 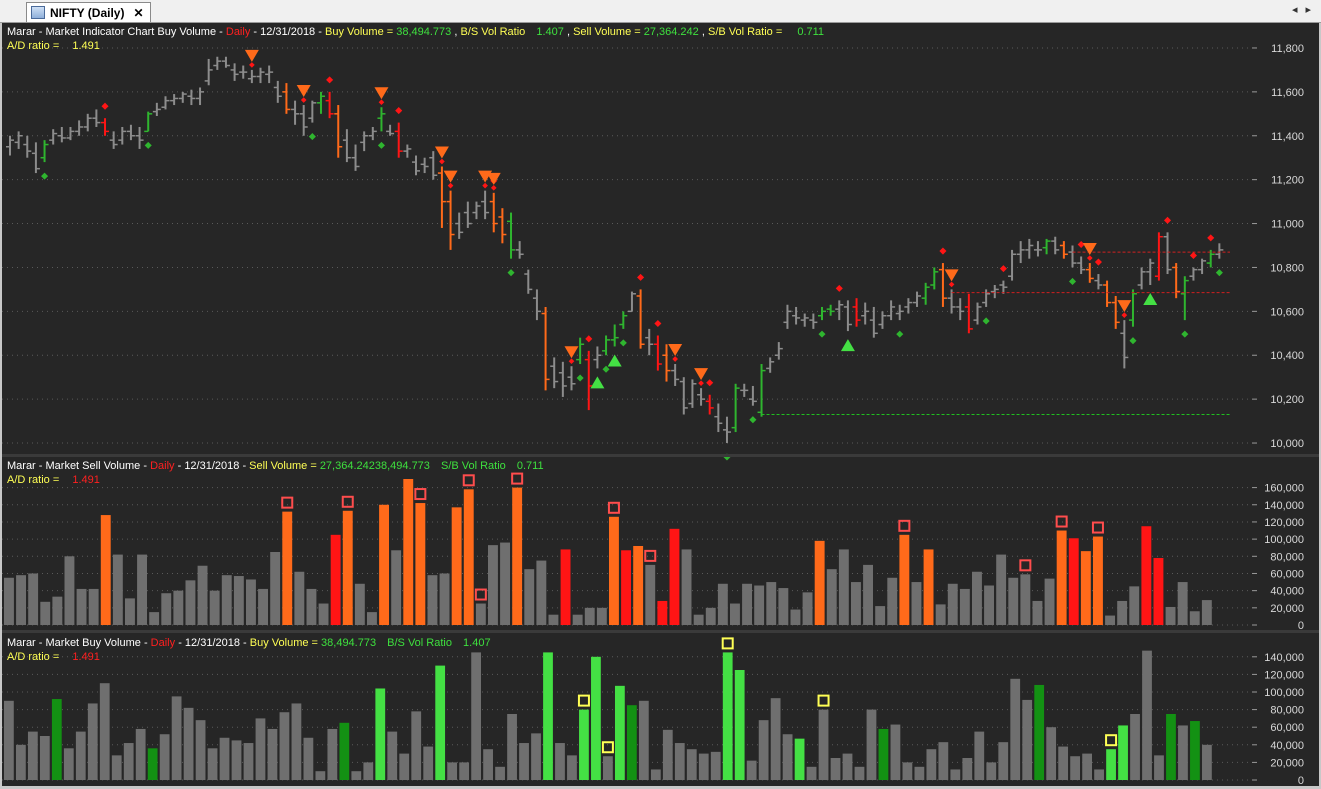 What do you see at coordinates (283, 466) in the screenshot?
I see `sell-volume-label: Sell Volume =` at bounding box center [283, 466].